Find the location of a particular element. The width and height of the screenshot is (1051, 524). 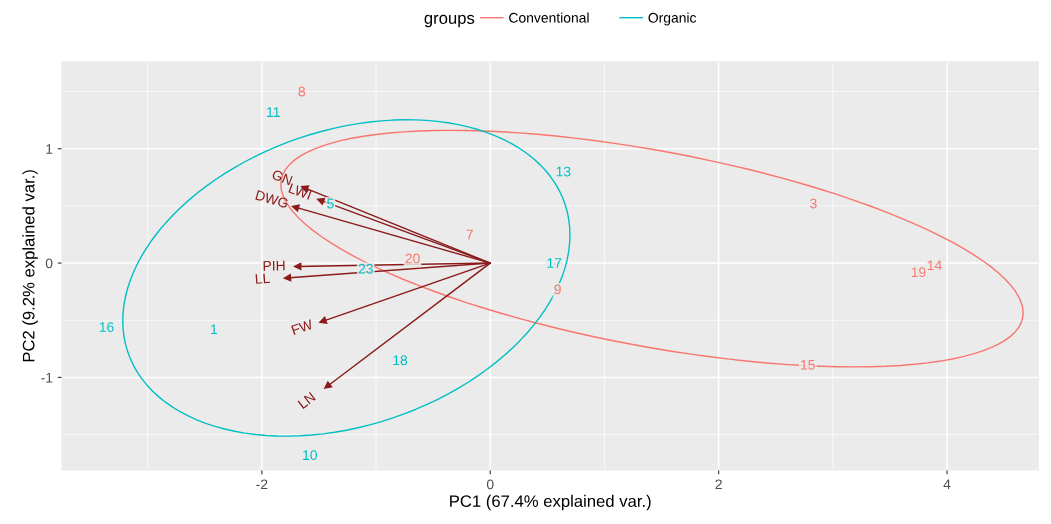

annotation: 1 is located at coordinates (214, 329).